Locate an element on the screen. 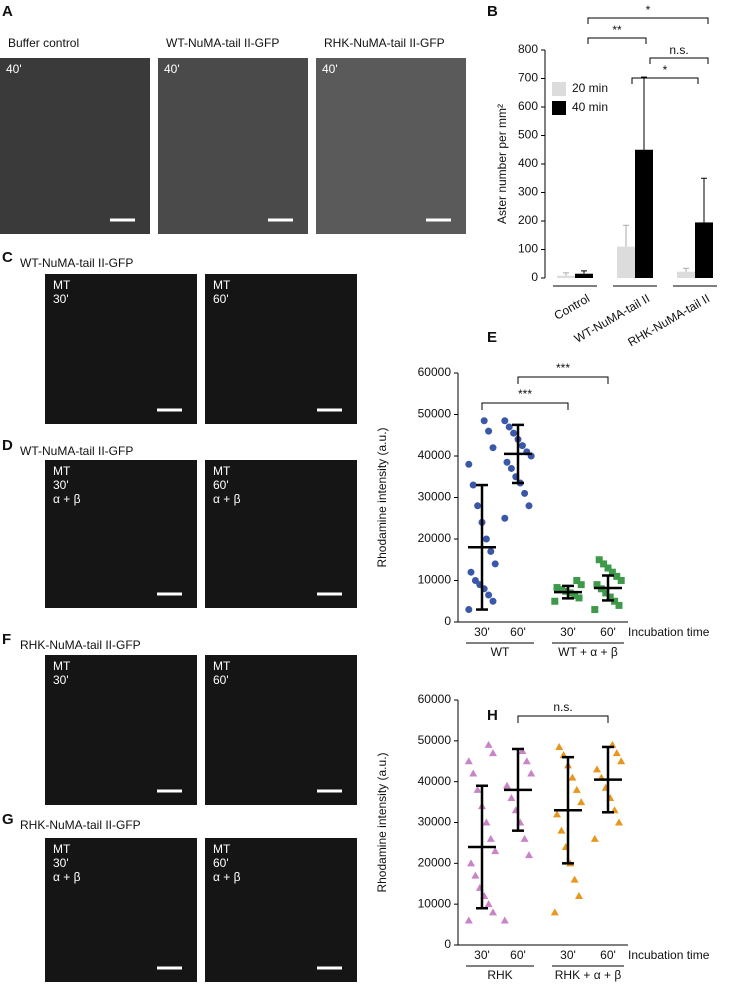 Image resolution: width=734 pixels, height=986 pixels. image-overlay: 40' is located at coordinates (172, 69).